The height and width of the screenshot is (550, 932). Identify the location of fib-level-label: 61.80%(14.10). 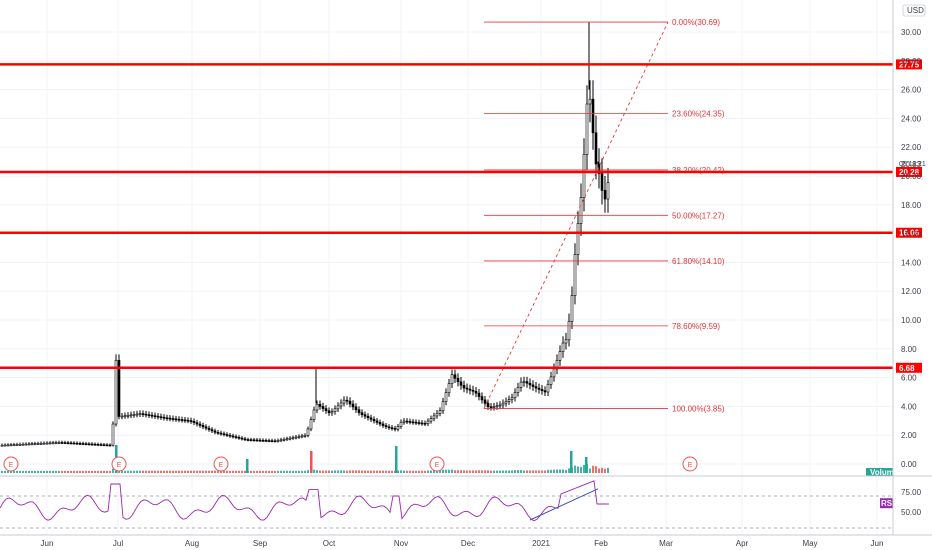
(698, 261).